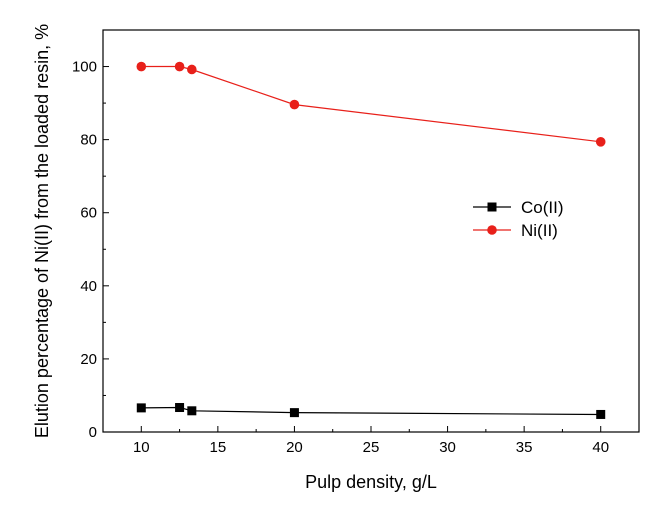 Image resolution: width=666 pixels, height=505 pixels. I want to click on legend-marker-ni-ii, so click(492, 230).